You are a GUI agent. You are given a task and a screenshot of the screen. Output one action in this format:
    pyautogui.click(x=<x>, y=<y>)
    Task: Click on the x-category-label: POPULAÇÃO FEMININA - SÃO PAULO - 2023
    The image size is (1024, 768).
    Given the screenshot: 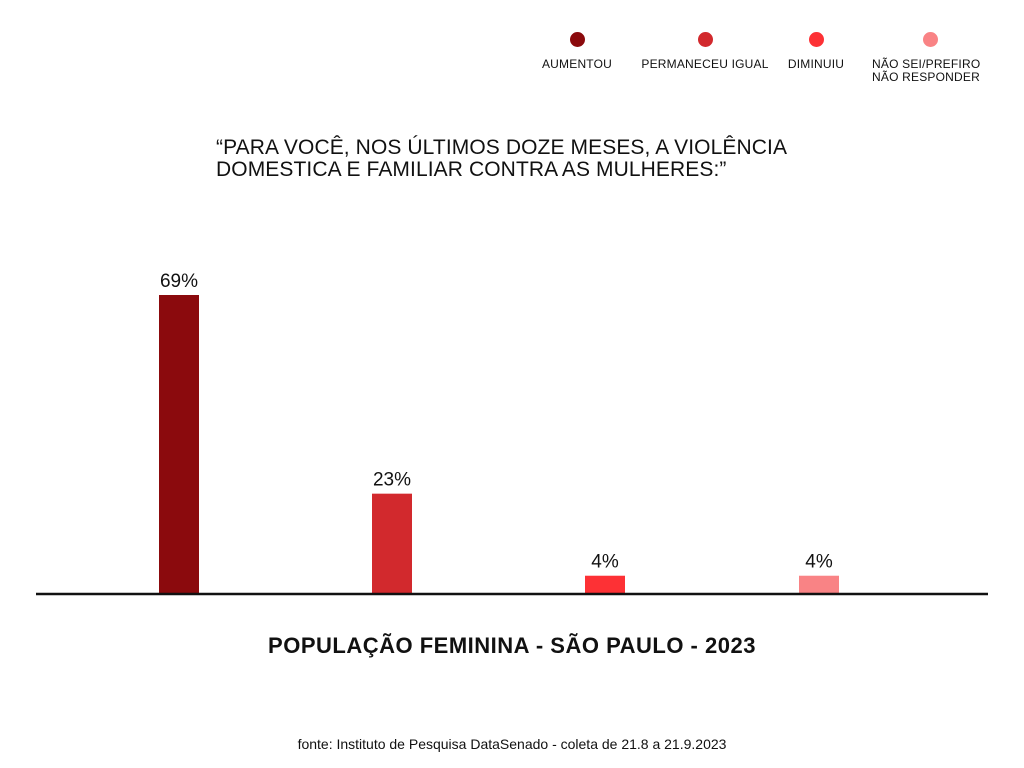 What is the action you would take?
    pyautogui.click(x=512, y=645)
    